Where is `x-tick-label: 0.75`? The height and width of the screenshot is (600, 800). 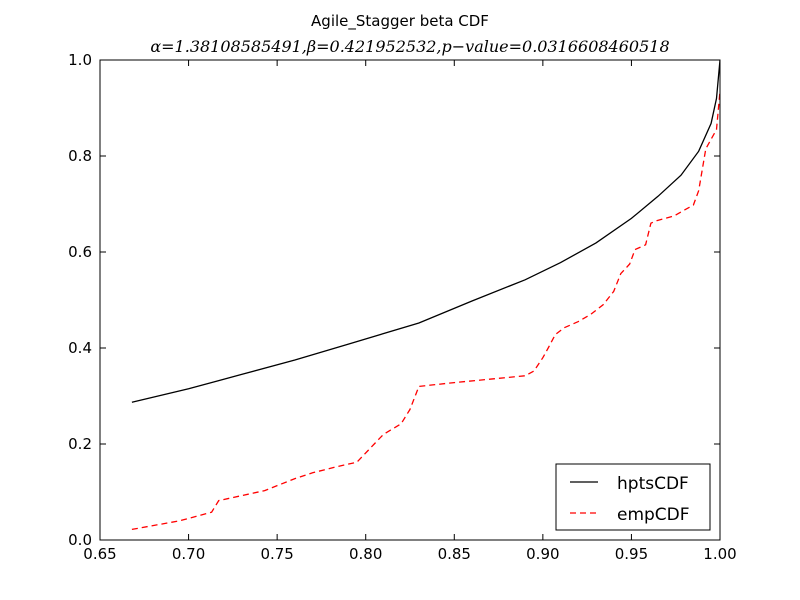 x-tick-label: 0.75 is located at coordinates (276, 554).